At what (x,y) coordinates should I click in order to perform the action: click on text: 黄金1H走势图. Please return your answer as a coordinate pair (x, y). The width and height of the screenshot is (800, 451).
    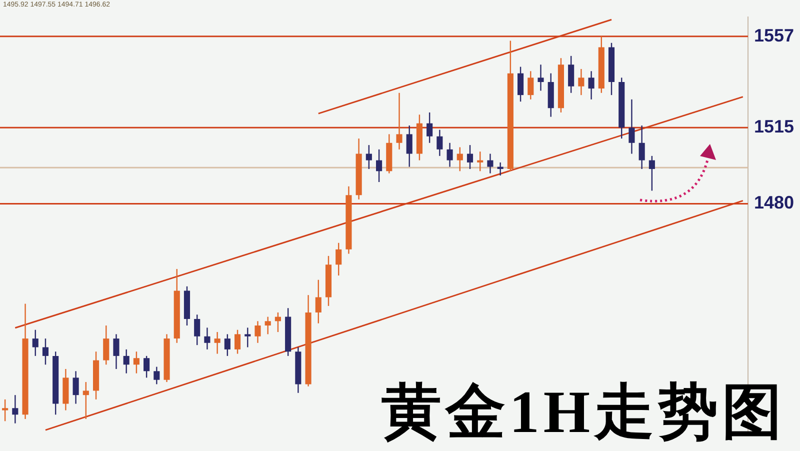
    Looking at the image, I should click on (583, 412).